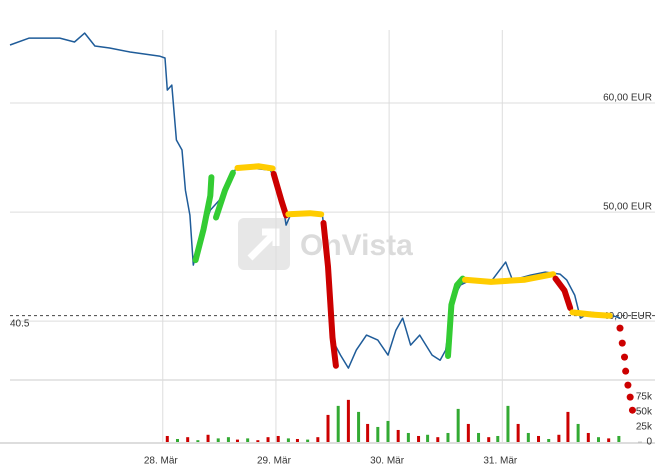 This screenshot has height=474, width=657. I want to click on x-tick-label: 28. Mär, so click(161, 461).